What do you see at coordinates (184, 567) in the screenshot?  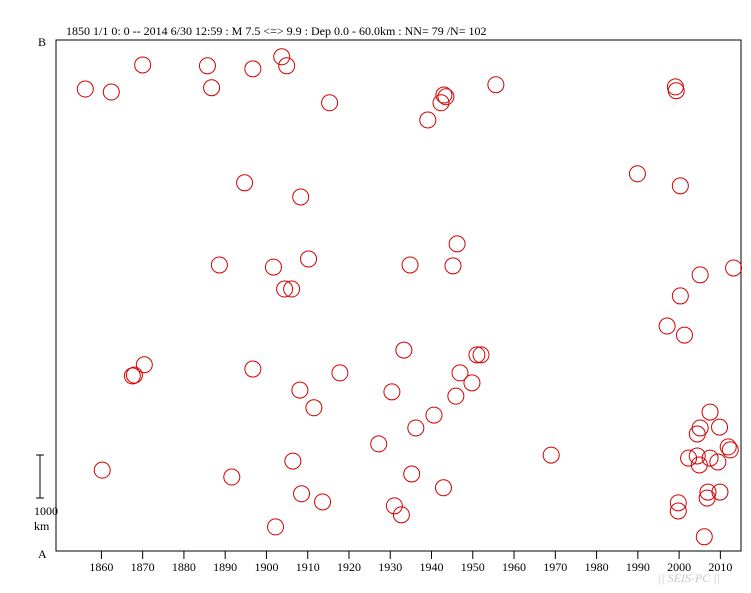 I see `x-tick-label: 1880` at bounding box center [184, 567].